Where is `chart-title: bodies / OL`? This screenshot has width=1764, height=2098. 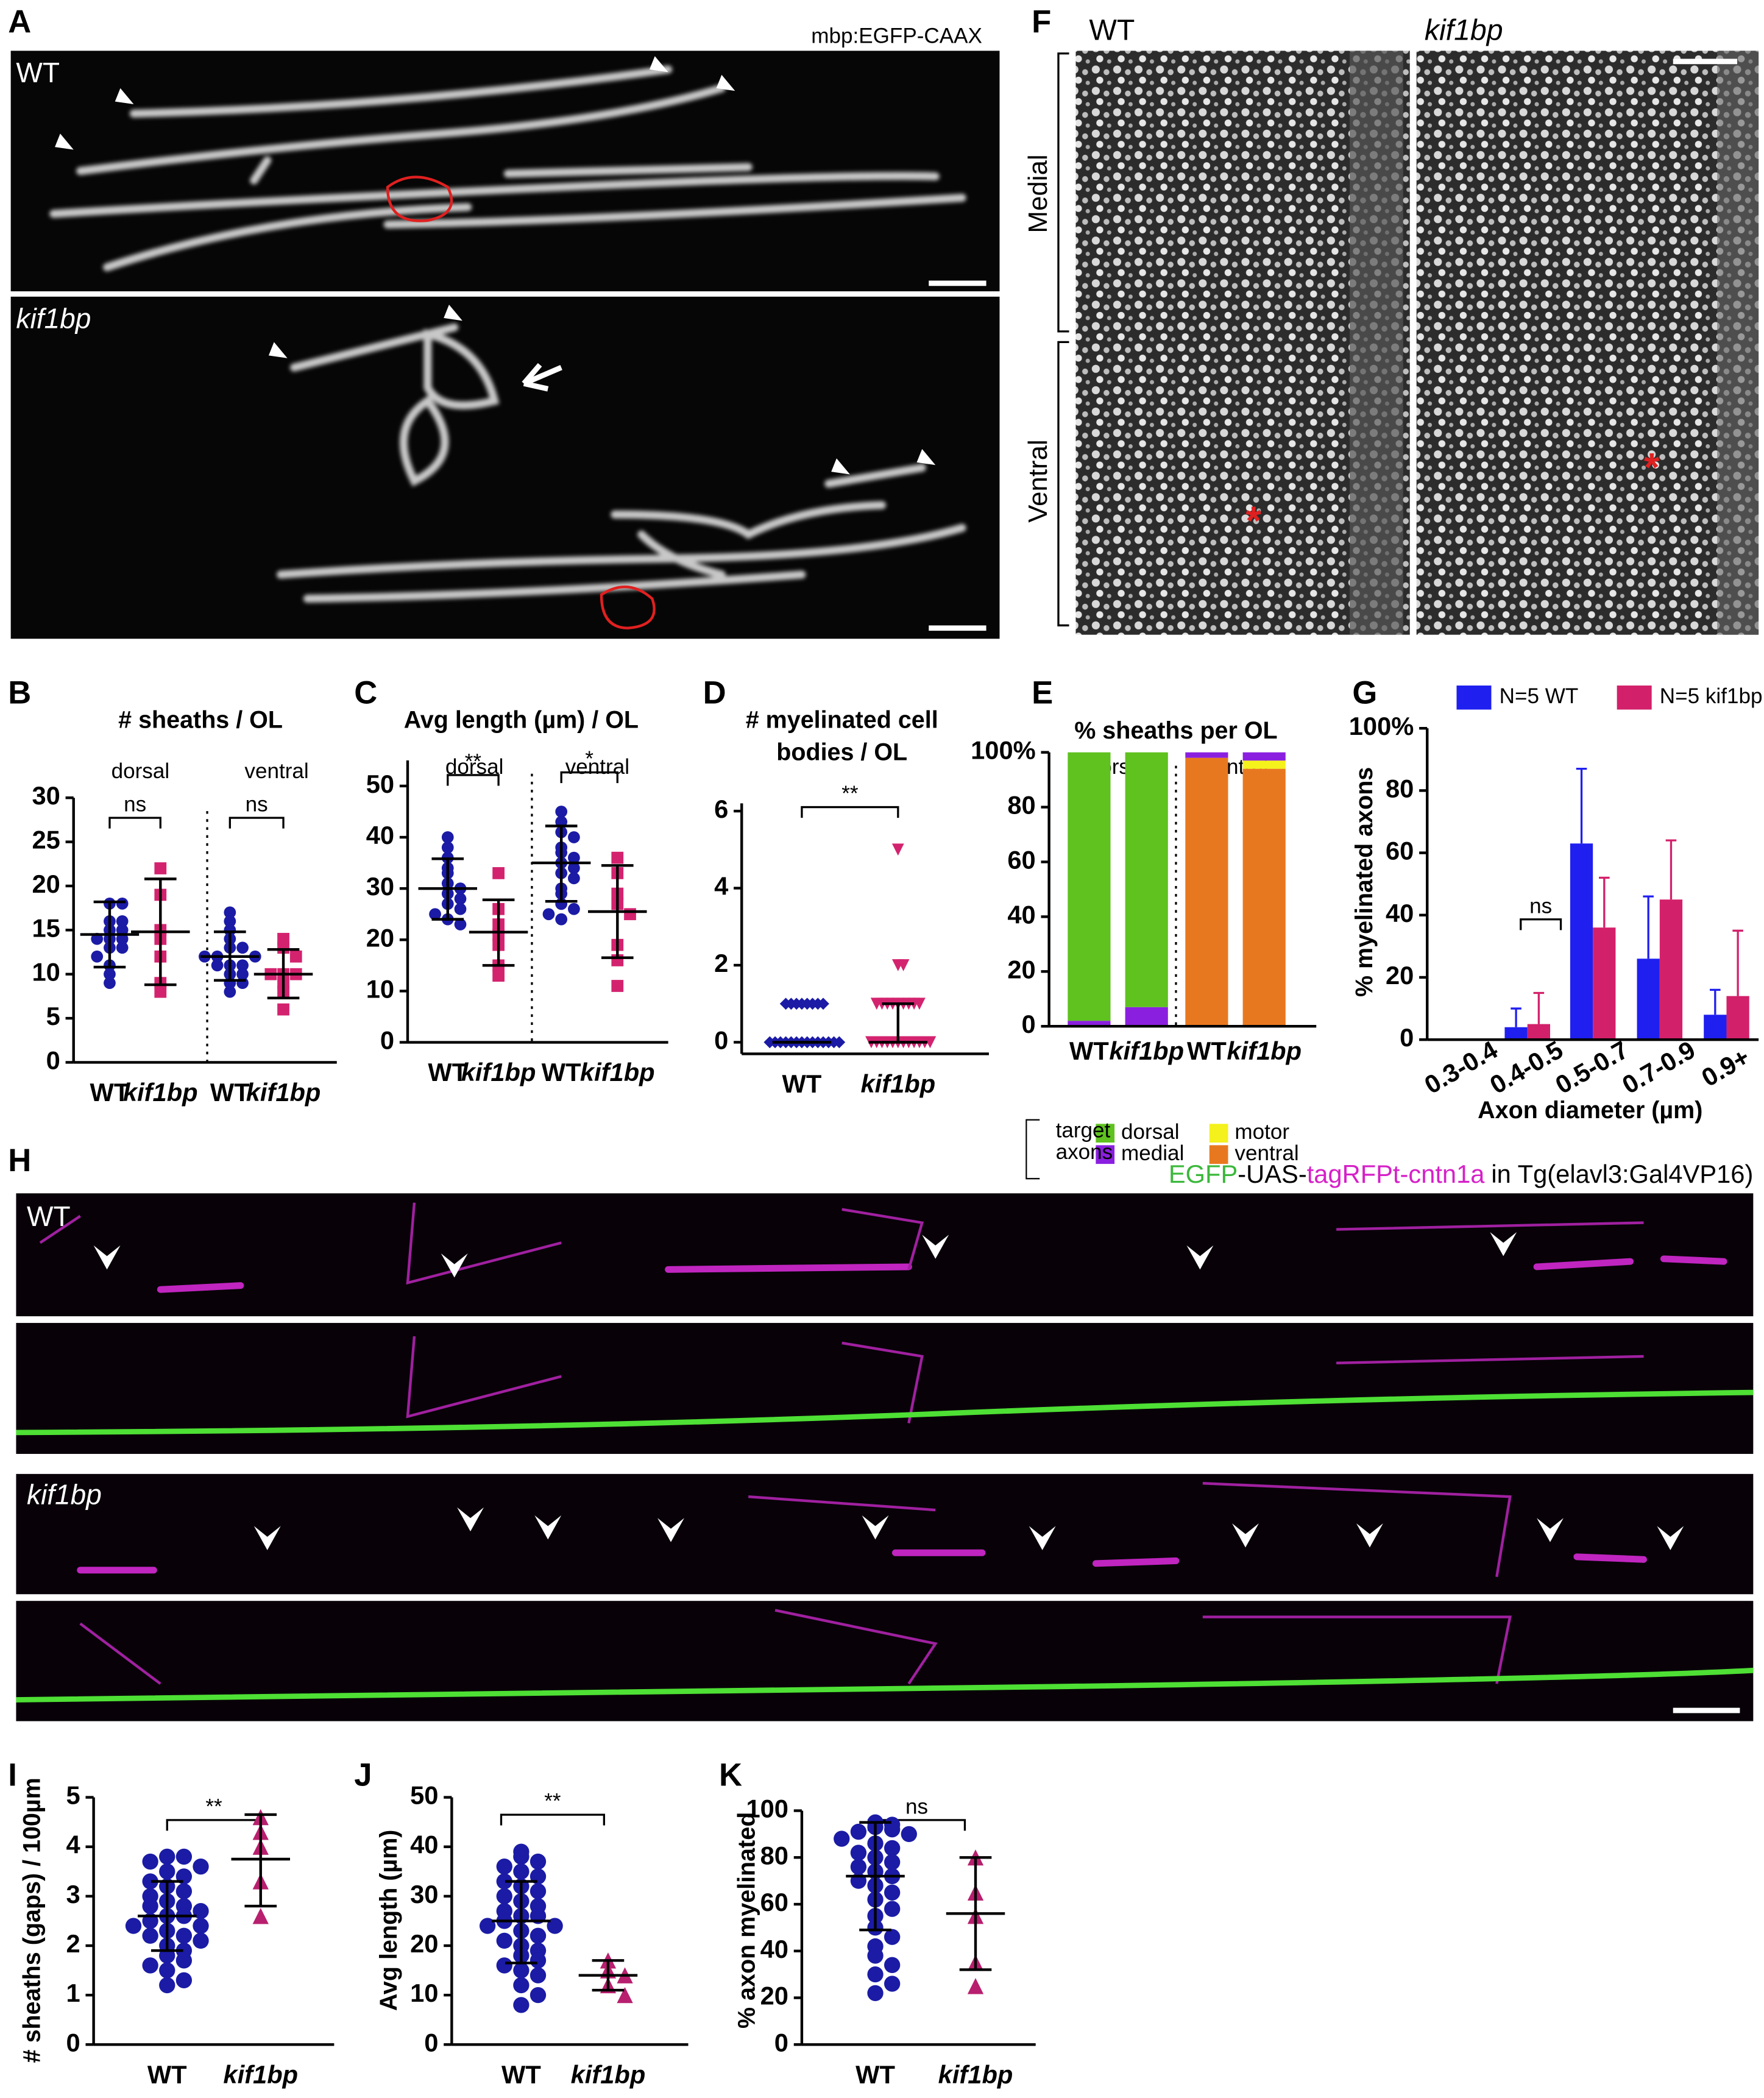
chart-title: bodies / OL is located at coordinates (841, 752).